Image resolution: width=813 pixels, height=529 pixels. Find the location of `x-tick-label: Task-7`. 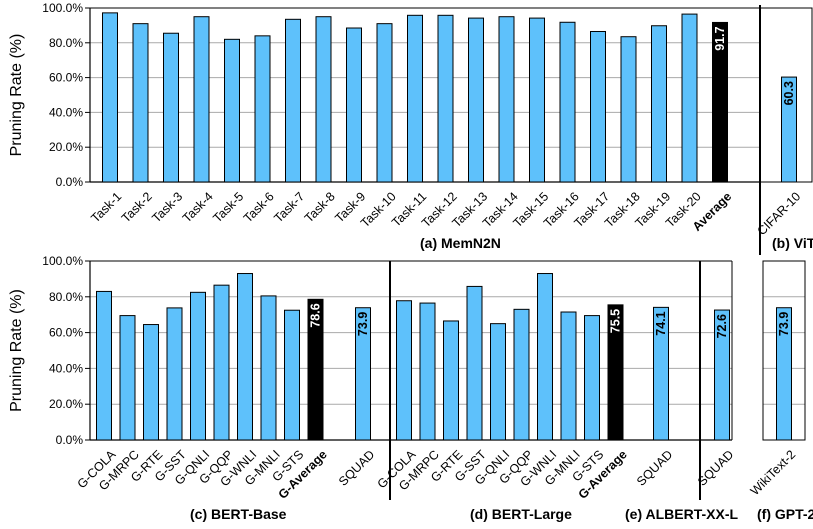

x-tick-label: Task-7 is located at coordinates (289, 207).